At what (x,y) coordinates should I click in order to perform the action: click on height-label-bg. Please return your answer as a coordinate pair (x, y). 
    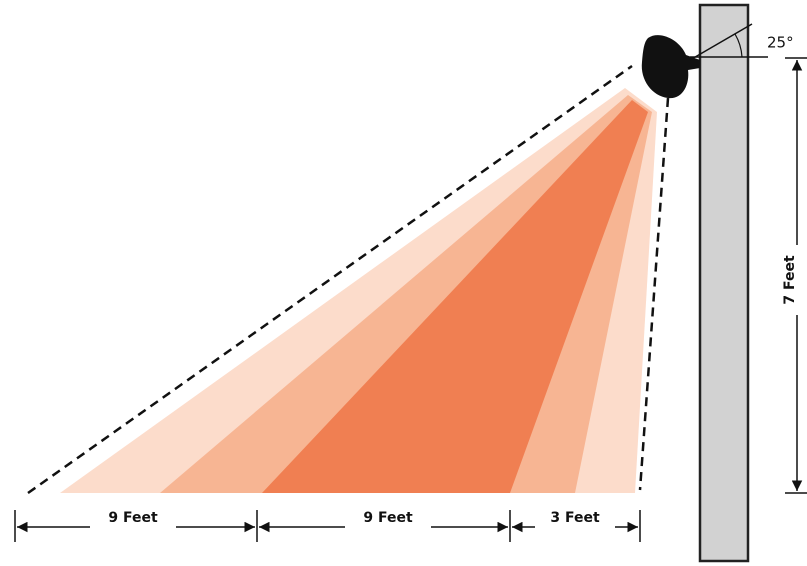
    Looking at the image, I should click on (790, 280).